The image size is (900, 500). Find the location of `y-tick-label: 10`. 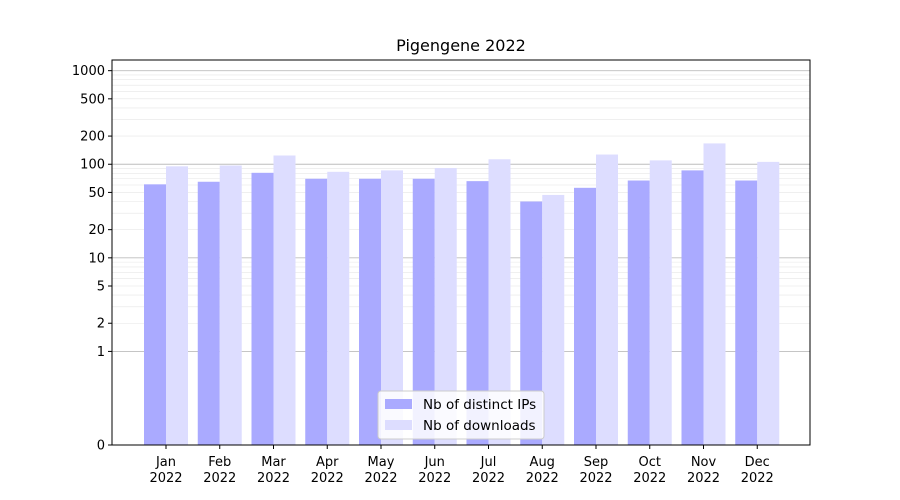

y-tick-label: 10 is located at coordinates (96, 258).